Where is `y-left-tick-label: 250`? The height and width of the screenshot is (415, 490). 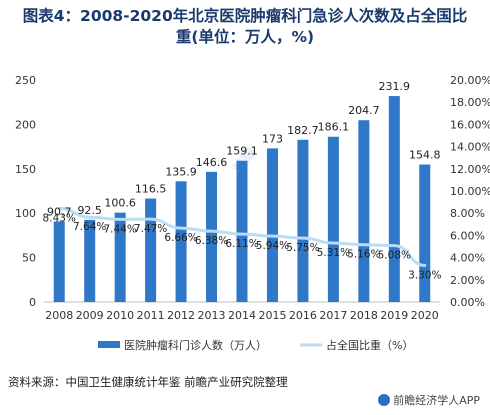
y-left-tick-label: 250 is located at coordinates (25, 80).